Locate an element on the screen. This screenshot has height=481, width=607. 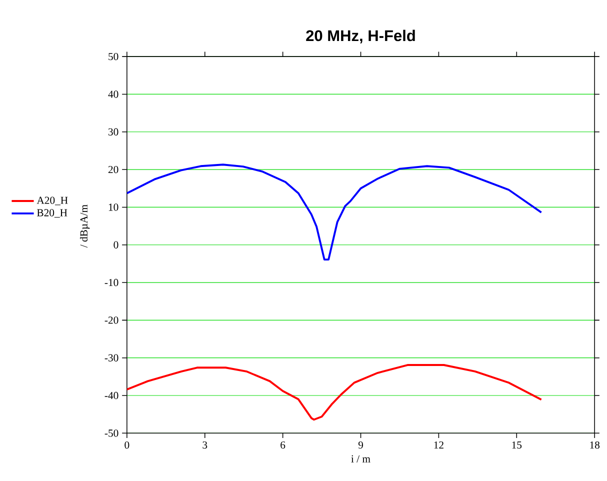
line-series is located at coordinates (334, 211).